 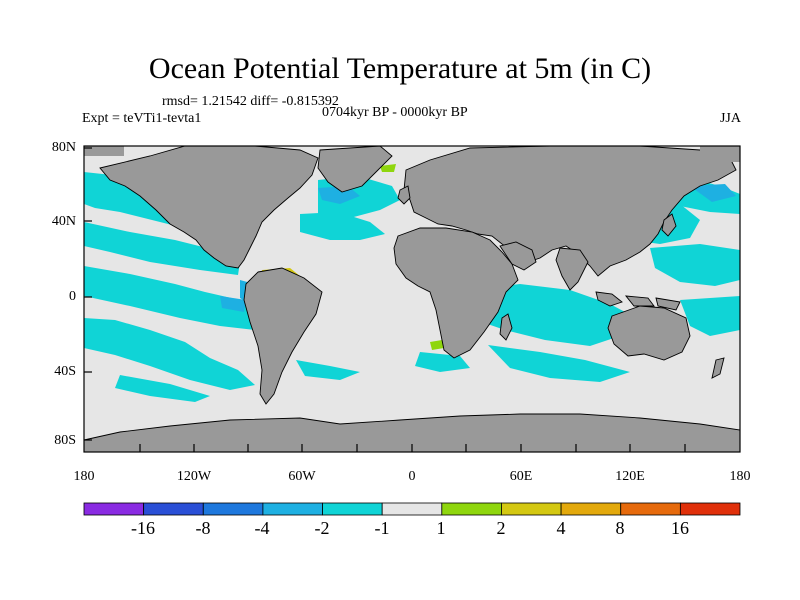 I want to click on x-tick-180e: 180, so click(x=740, y=476).